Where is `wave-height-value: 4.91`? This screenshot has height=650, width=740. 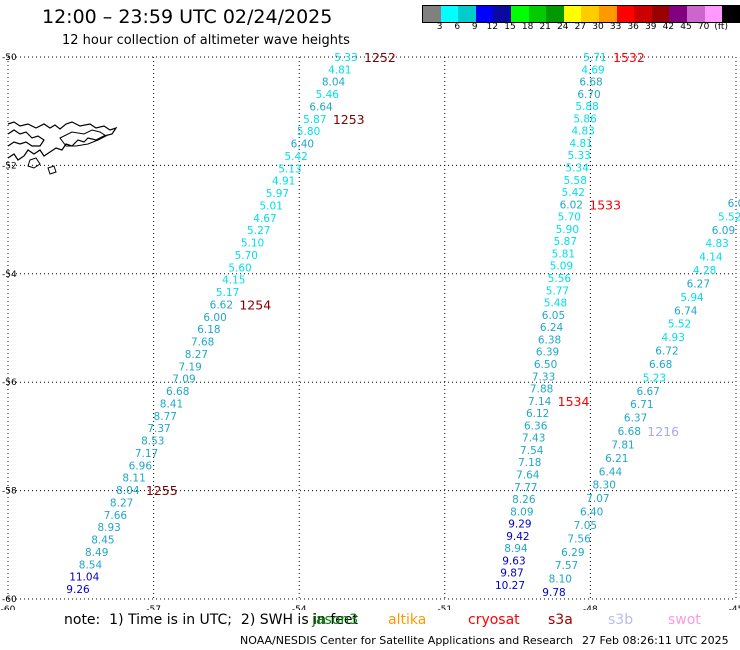 wave-height-value: 4.91 is located at coordinates (283, 182).